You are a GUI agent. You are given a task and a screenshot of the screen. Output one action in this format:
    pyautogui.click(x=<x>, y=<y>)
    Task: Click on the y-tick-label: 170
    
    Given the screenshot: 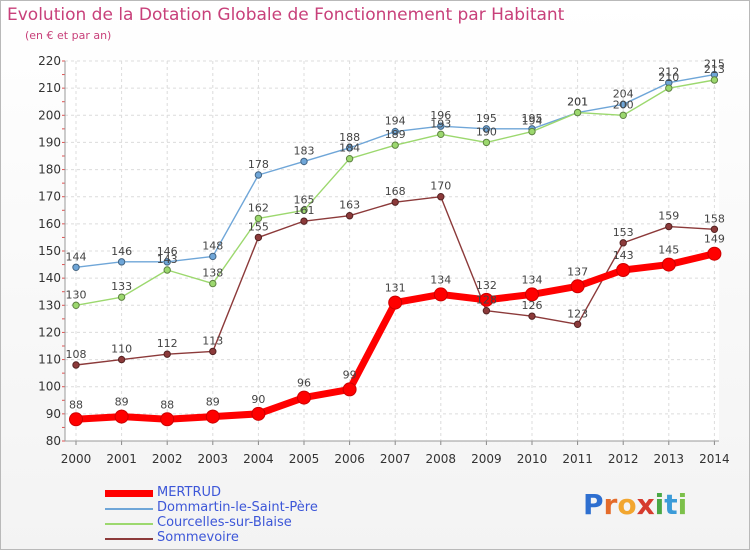 What is the action you would take?
    pyautogui.click(x=49, y=197)
    